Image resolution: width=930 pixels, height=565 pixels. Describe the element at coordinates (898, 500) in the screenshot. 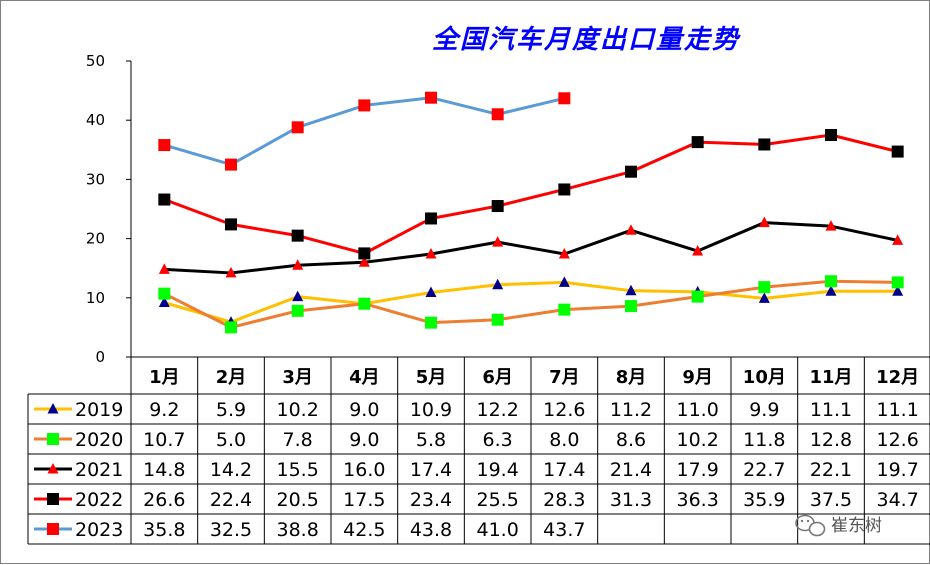

I see `table-cell: 34.7` at that location.